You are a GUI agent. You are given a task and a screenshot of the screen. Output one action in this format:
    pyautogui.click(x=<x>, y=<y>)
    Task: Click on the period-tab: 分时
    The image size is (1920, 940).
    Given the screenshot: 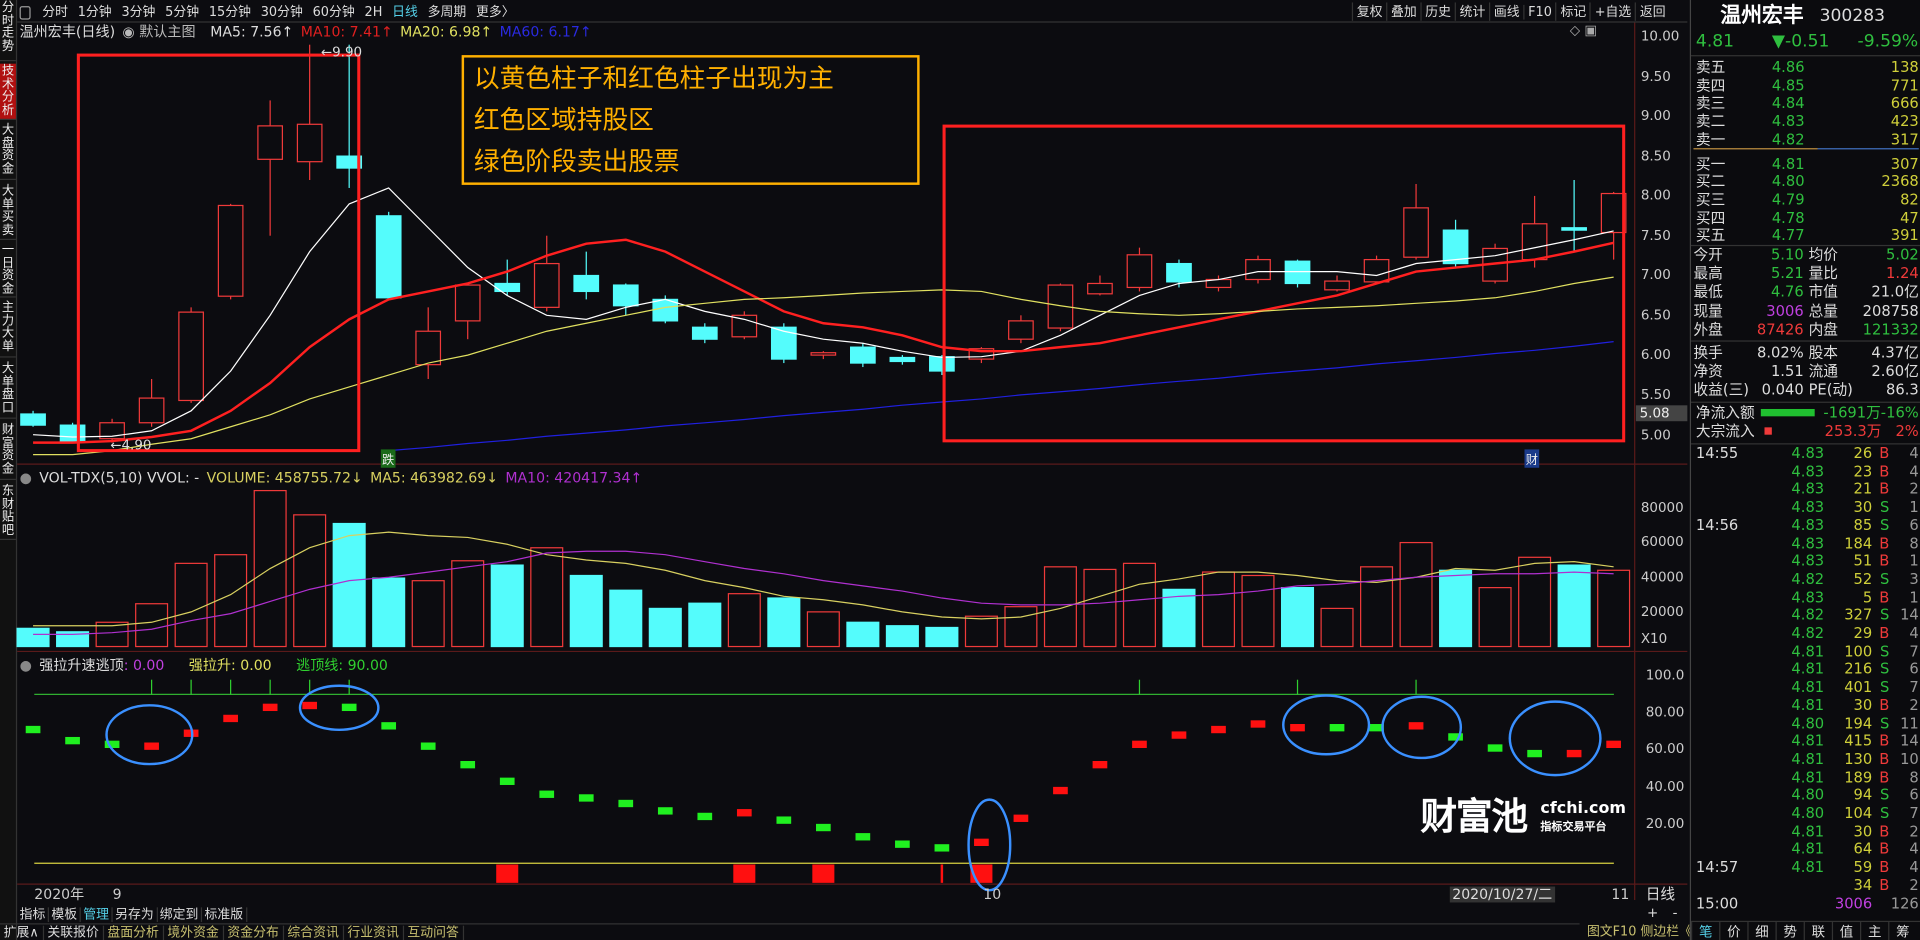 What is the action you would take?
    pyautogui.click(x=55, y=12)
    